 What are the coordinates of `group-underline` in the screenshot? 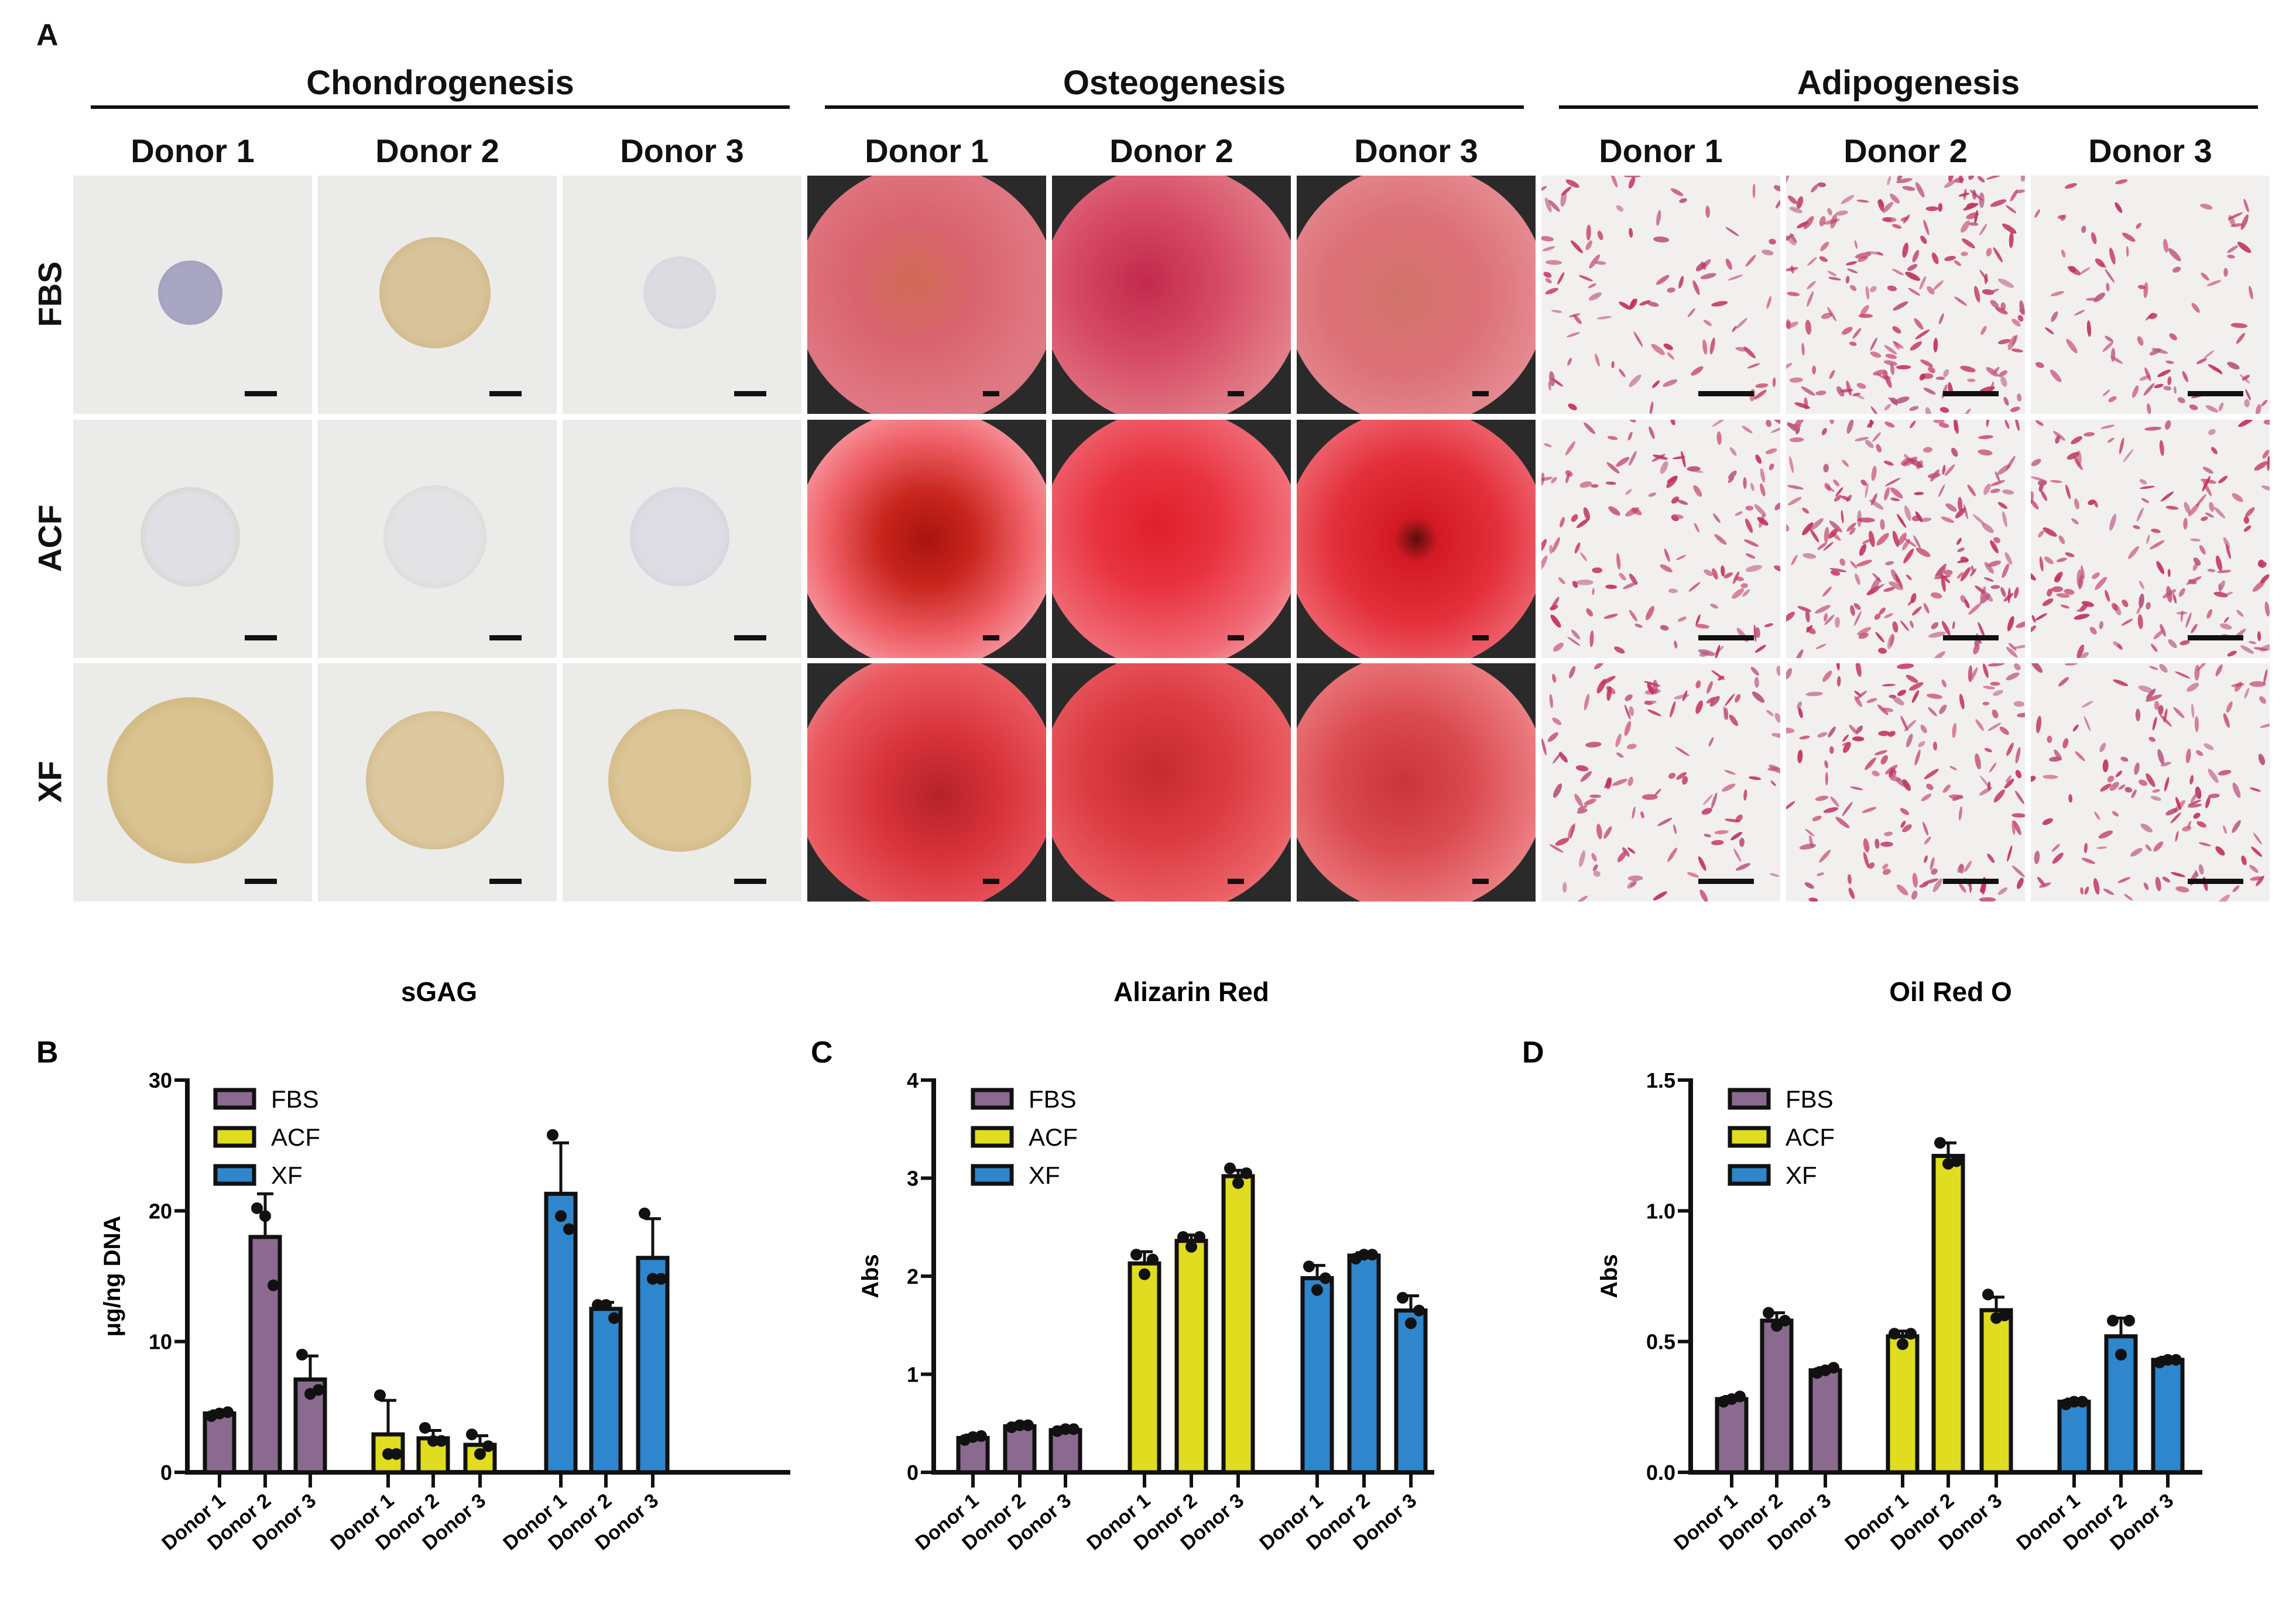 It's located at (1174, 107).